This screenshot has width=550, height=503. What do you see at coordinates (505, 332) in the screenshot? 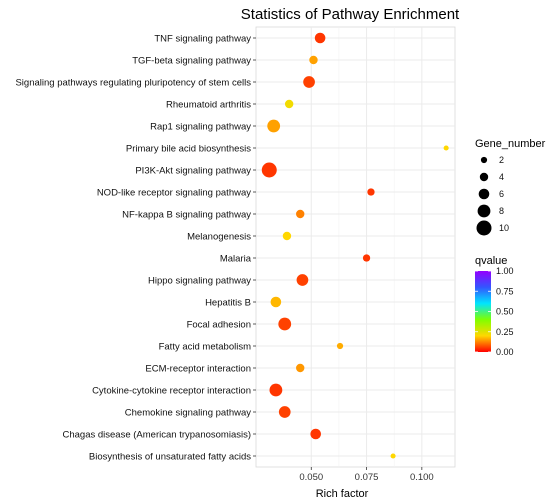
I see `color-legend-label: 0.25` at bounding box center [505, 332].